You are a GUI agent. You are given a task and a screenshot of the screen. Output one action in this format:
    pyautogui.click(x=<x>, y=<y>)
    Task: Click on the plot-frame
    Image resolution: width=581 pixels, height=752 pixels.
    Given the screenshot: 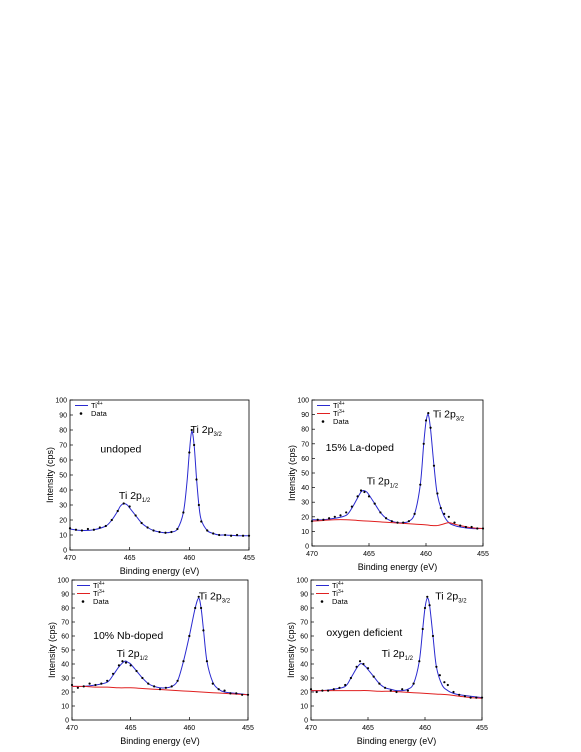 What is the action you would take?
    pyautogui.click(x=159, y=475)
    